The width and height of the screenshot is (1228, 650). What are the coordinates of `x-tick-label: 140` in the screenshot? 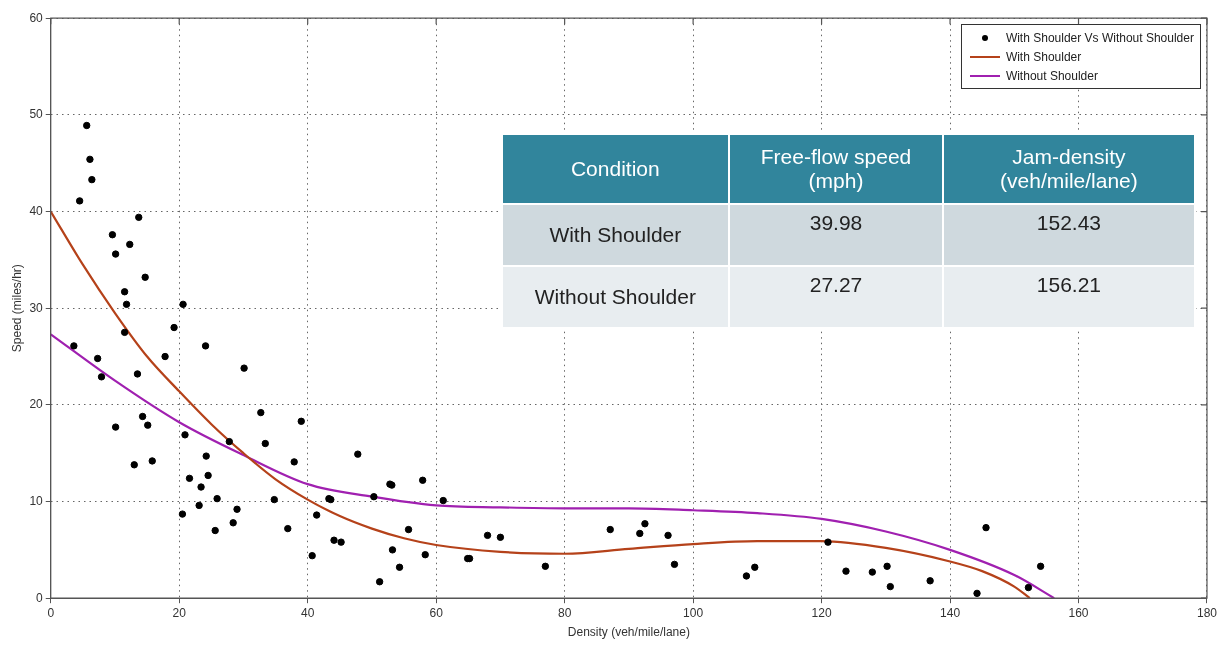 It's located at (950, 612).